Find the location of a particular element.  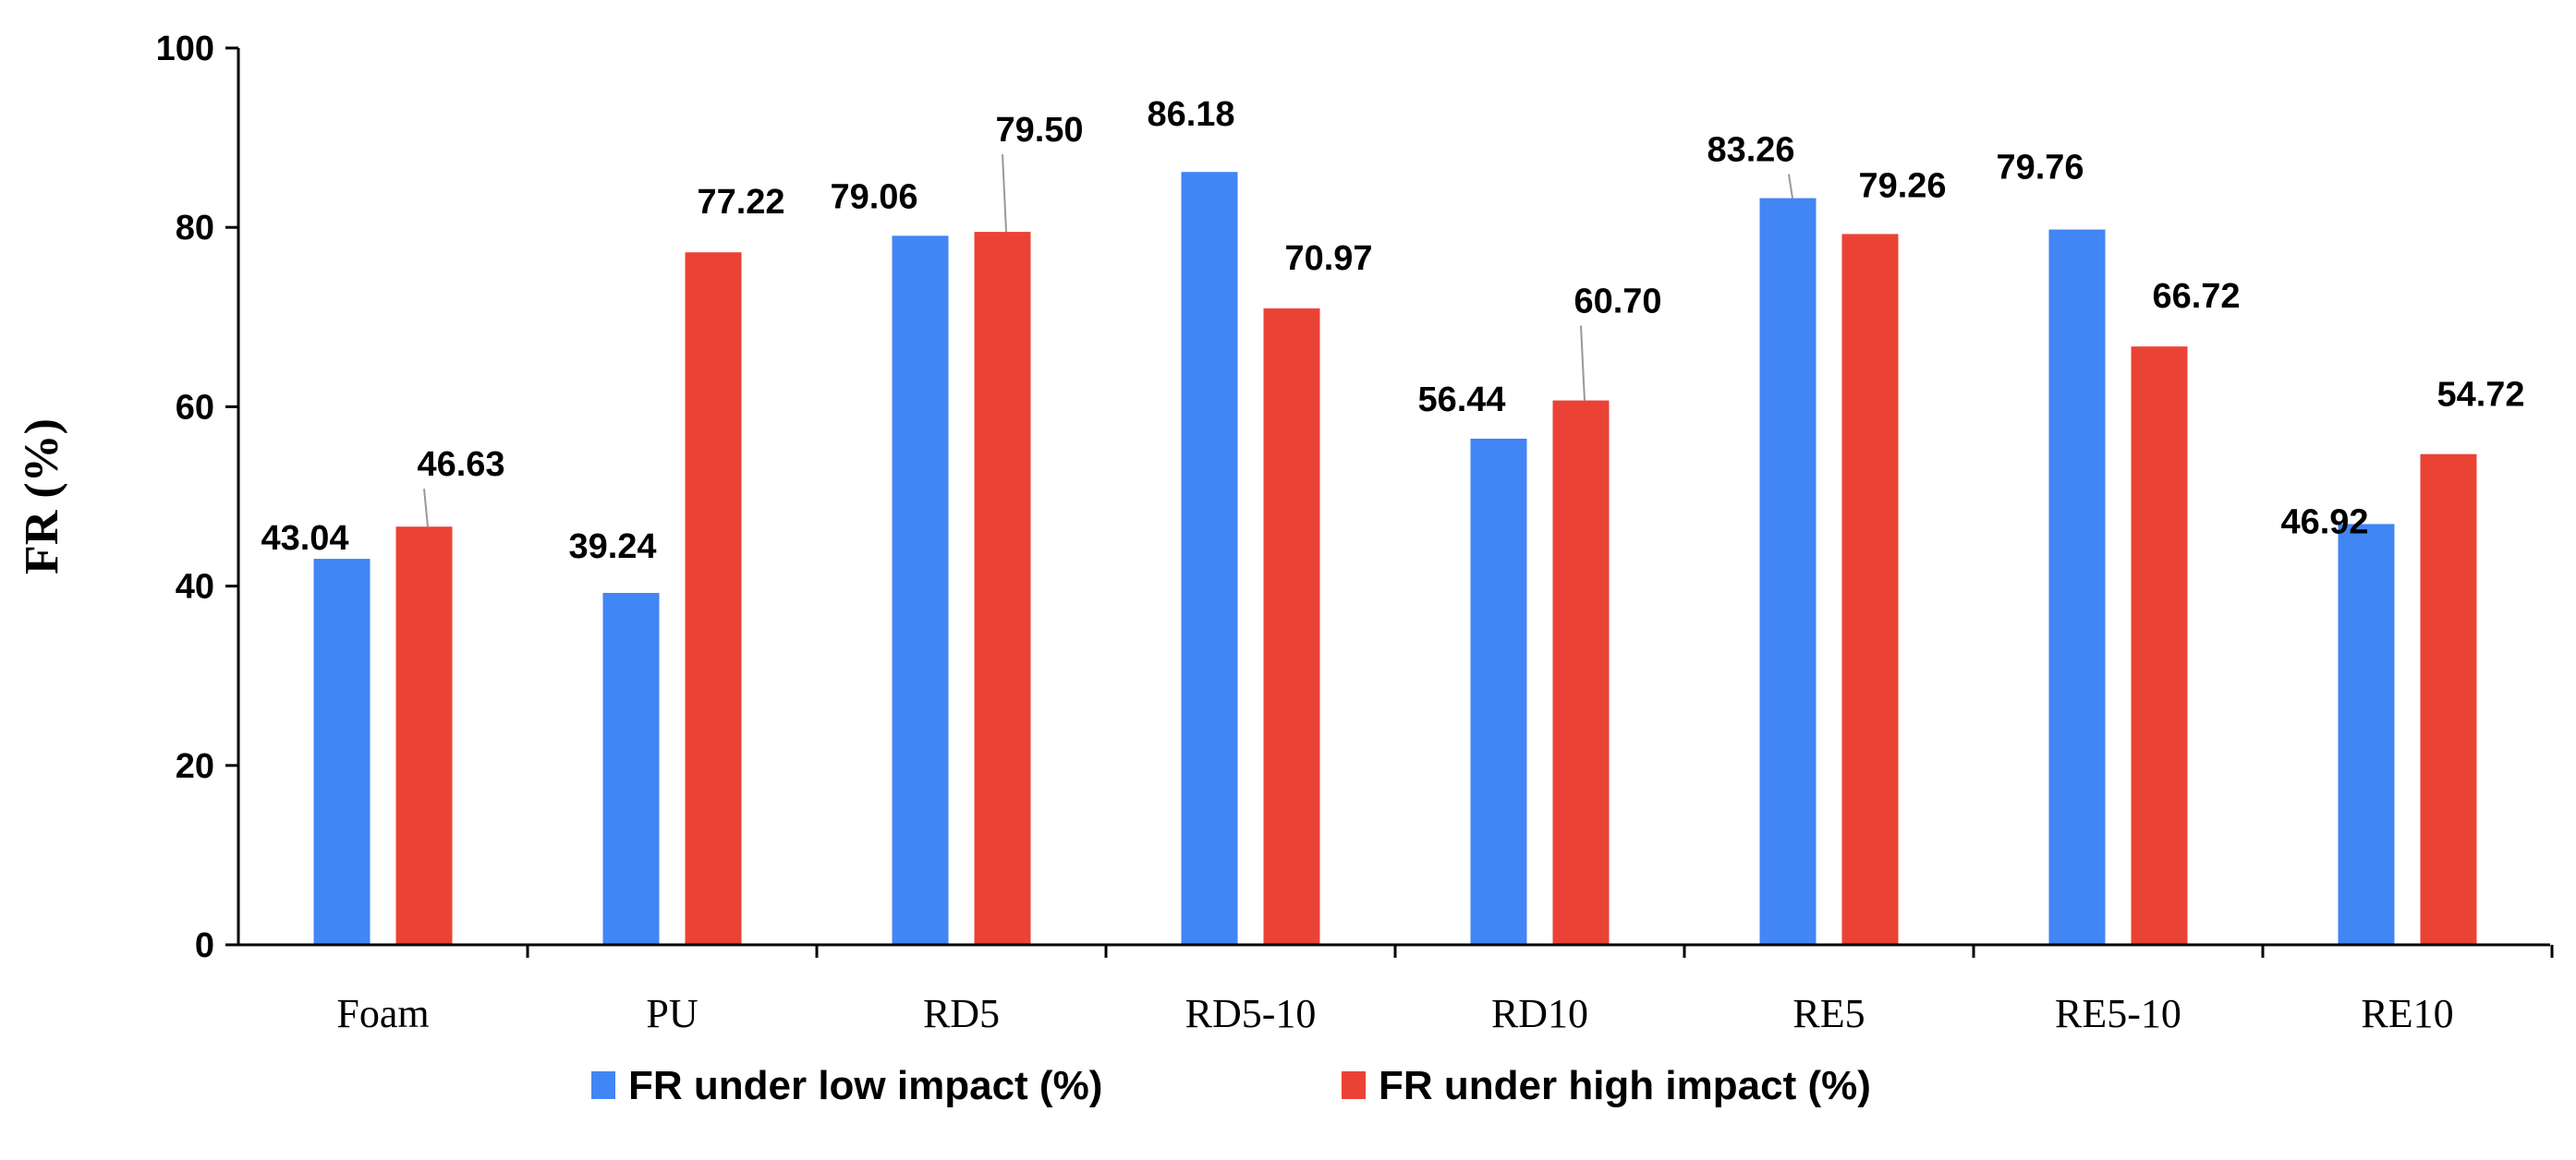

data-label-low-pu: 39.24 is located at coordinates (612, 546).